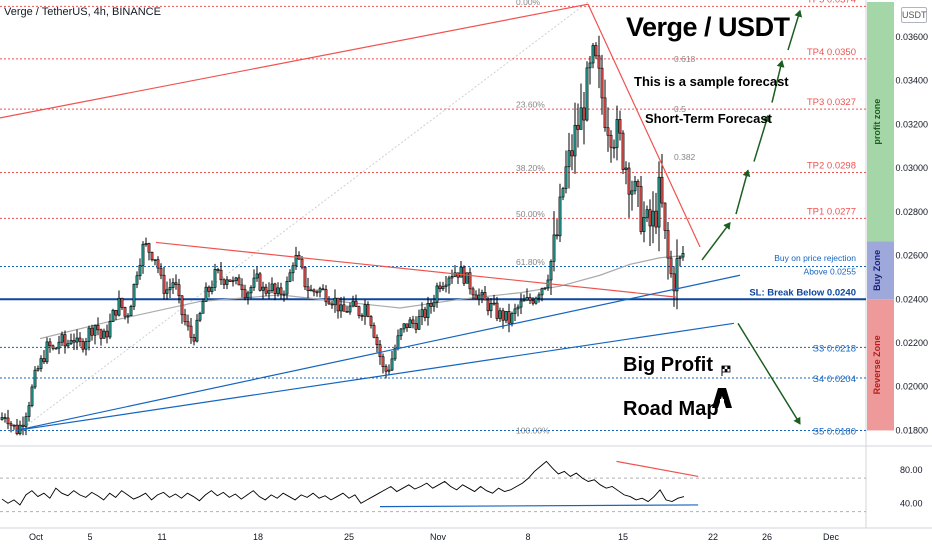  Describe the element at coordinates (911, 503) in the screenshot. I see `rsi-tick-label: 40.00` at that location.